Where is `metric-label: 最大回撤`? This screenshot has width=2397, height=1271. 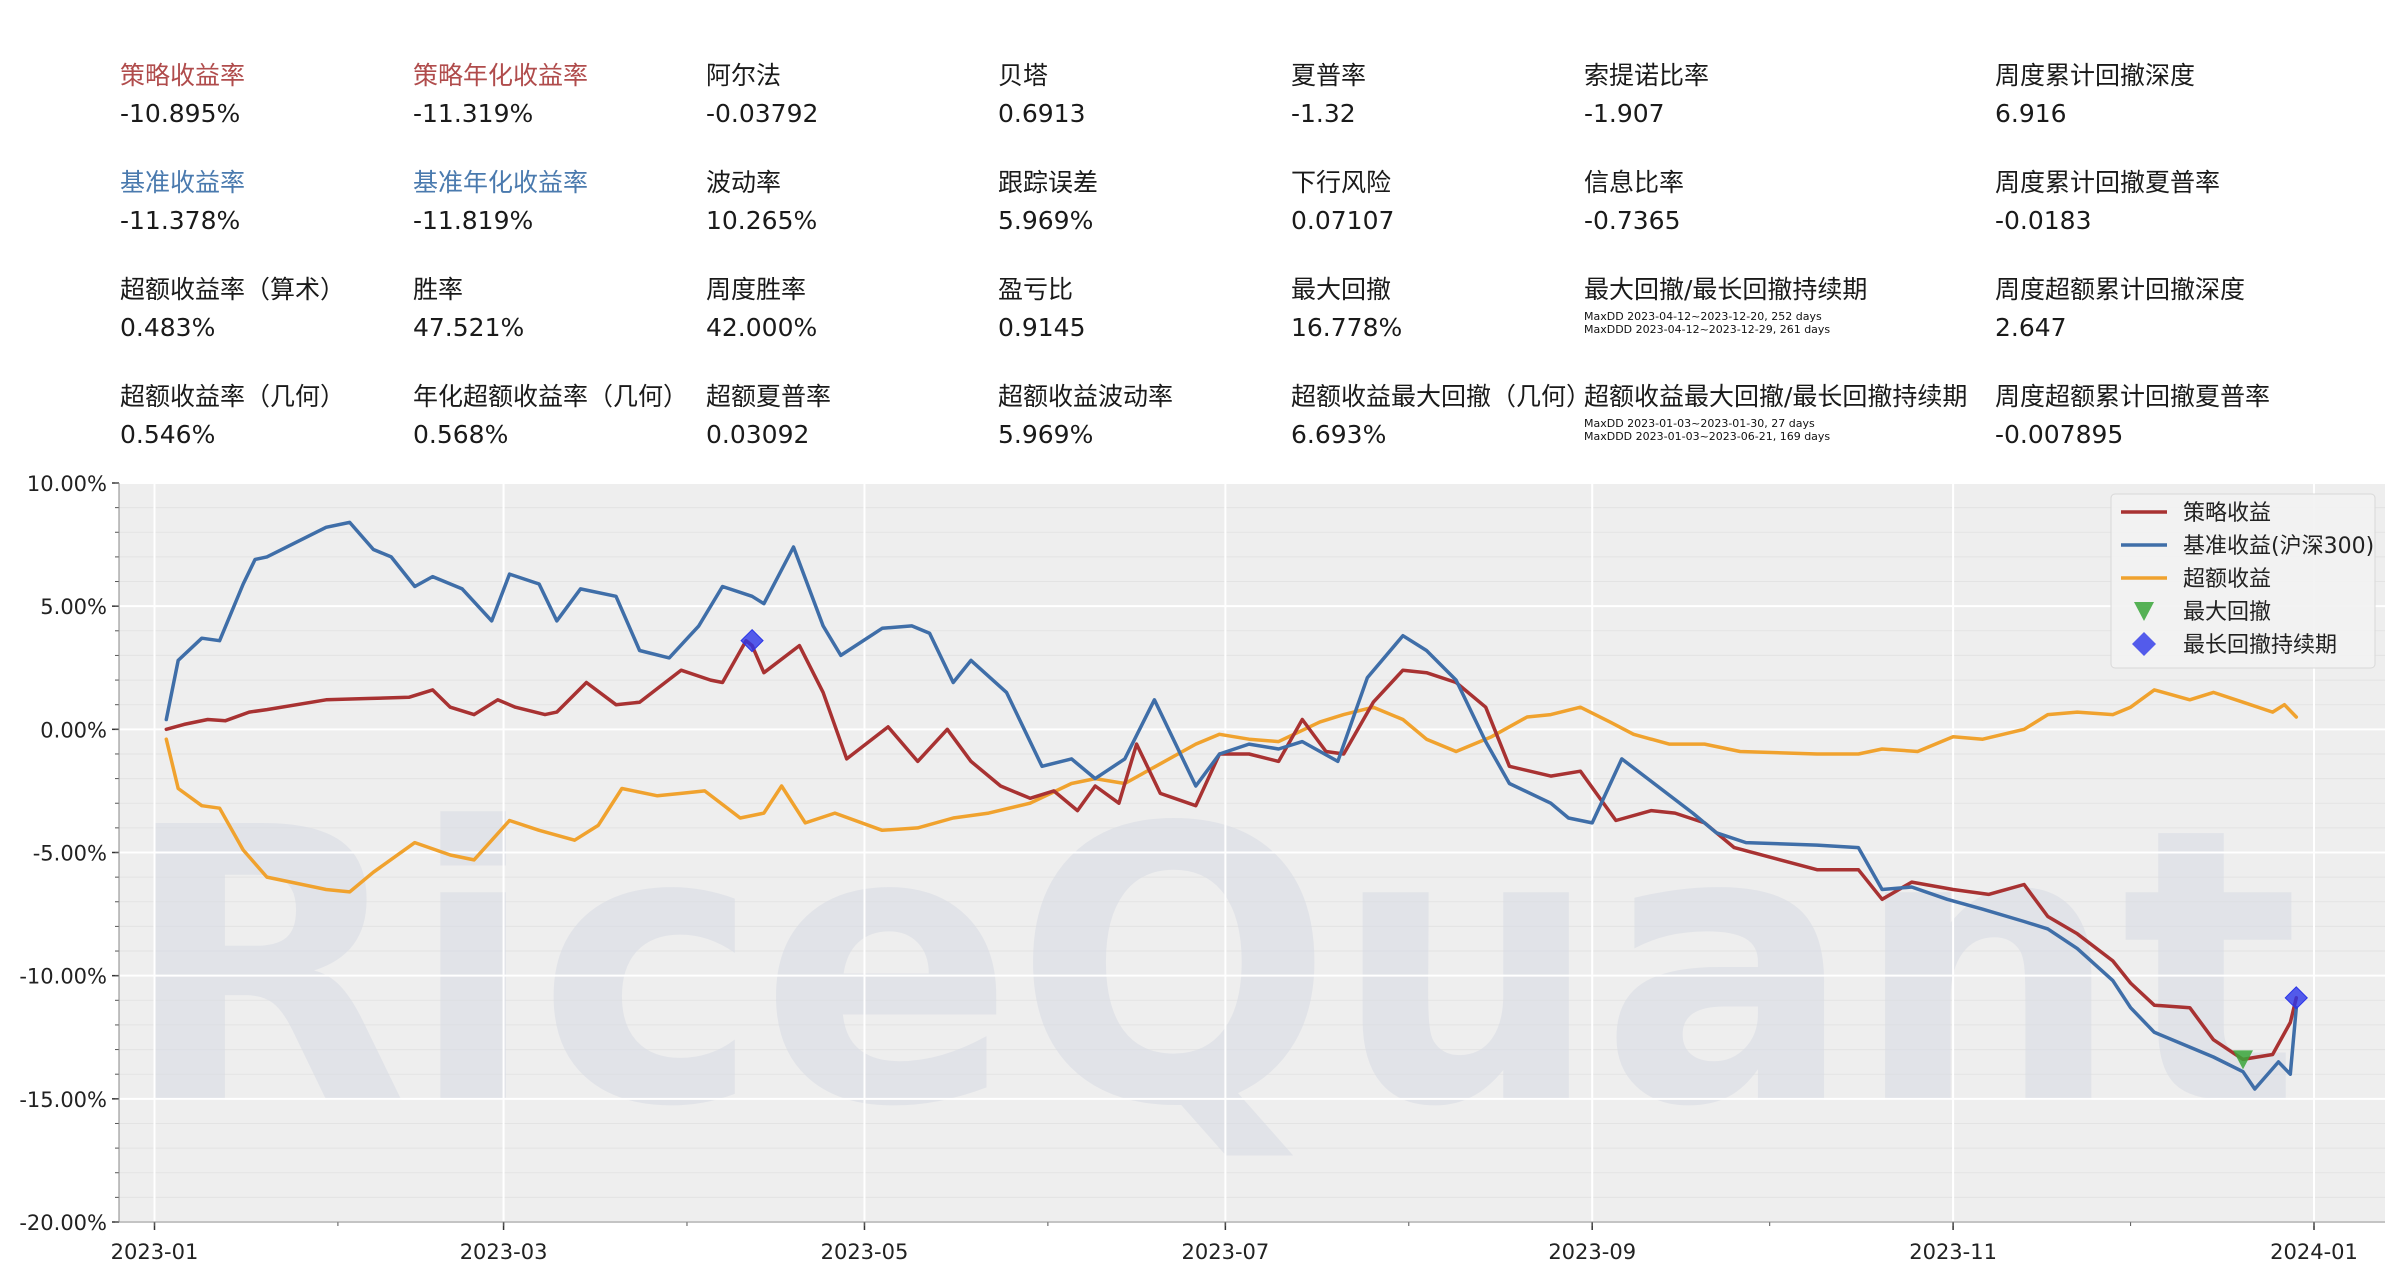 metric-label: 最大回撤 is located at coordinates (1341, 289).